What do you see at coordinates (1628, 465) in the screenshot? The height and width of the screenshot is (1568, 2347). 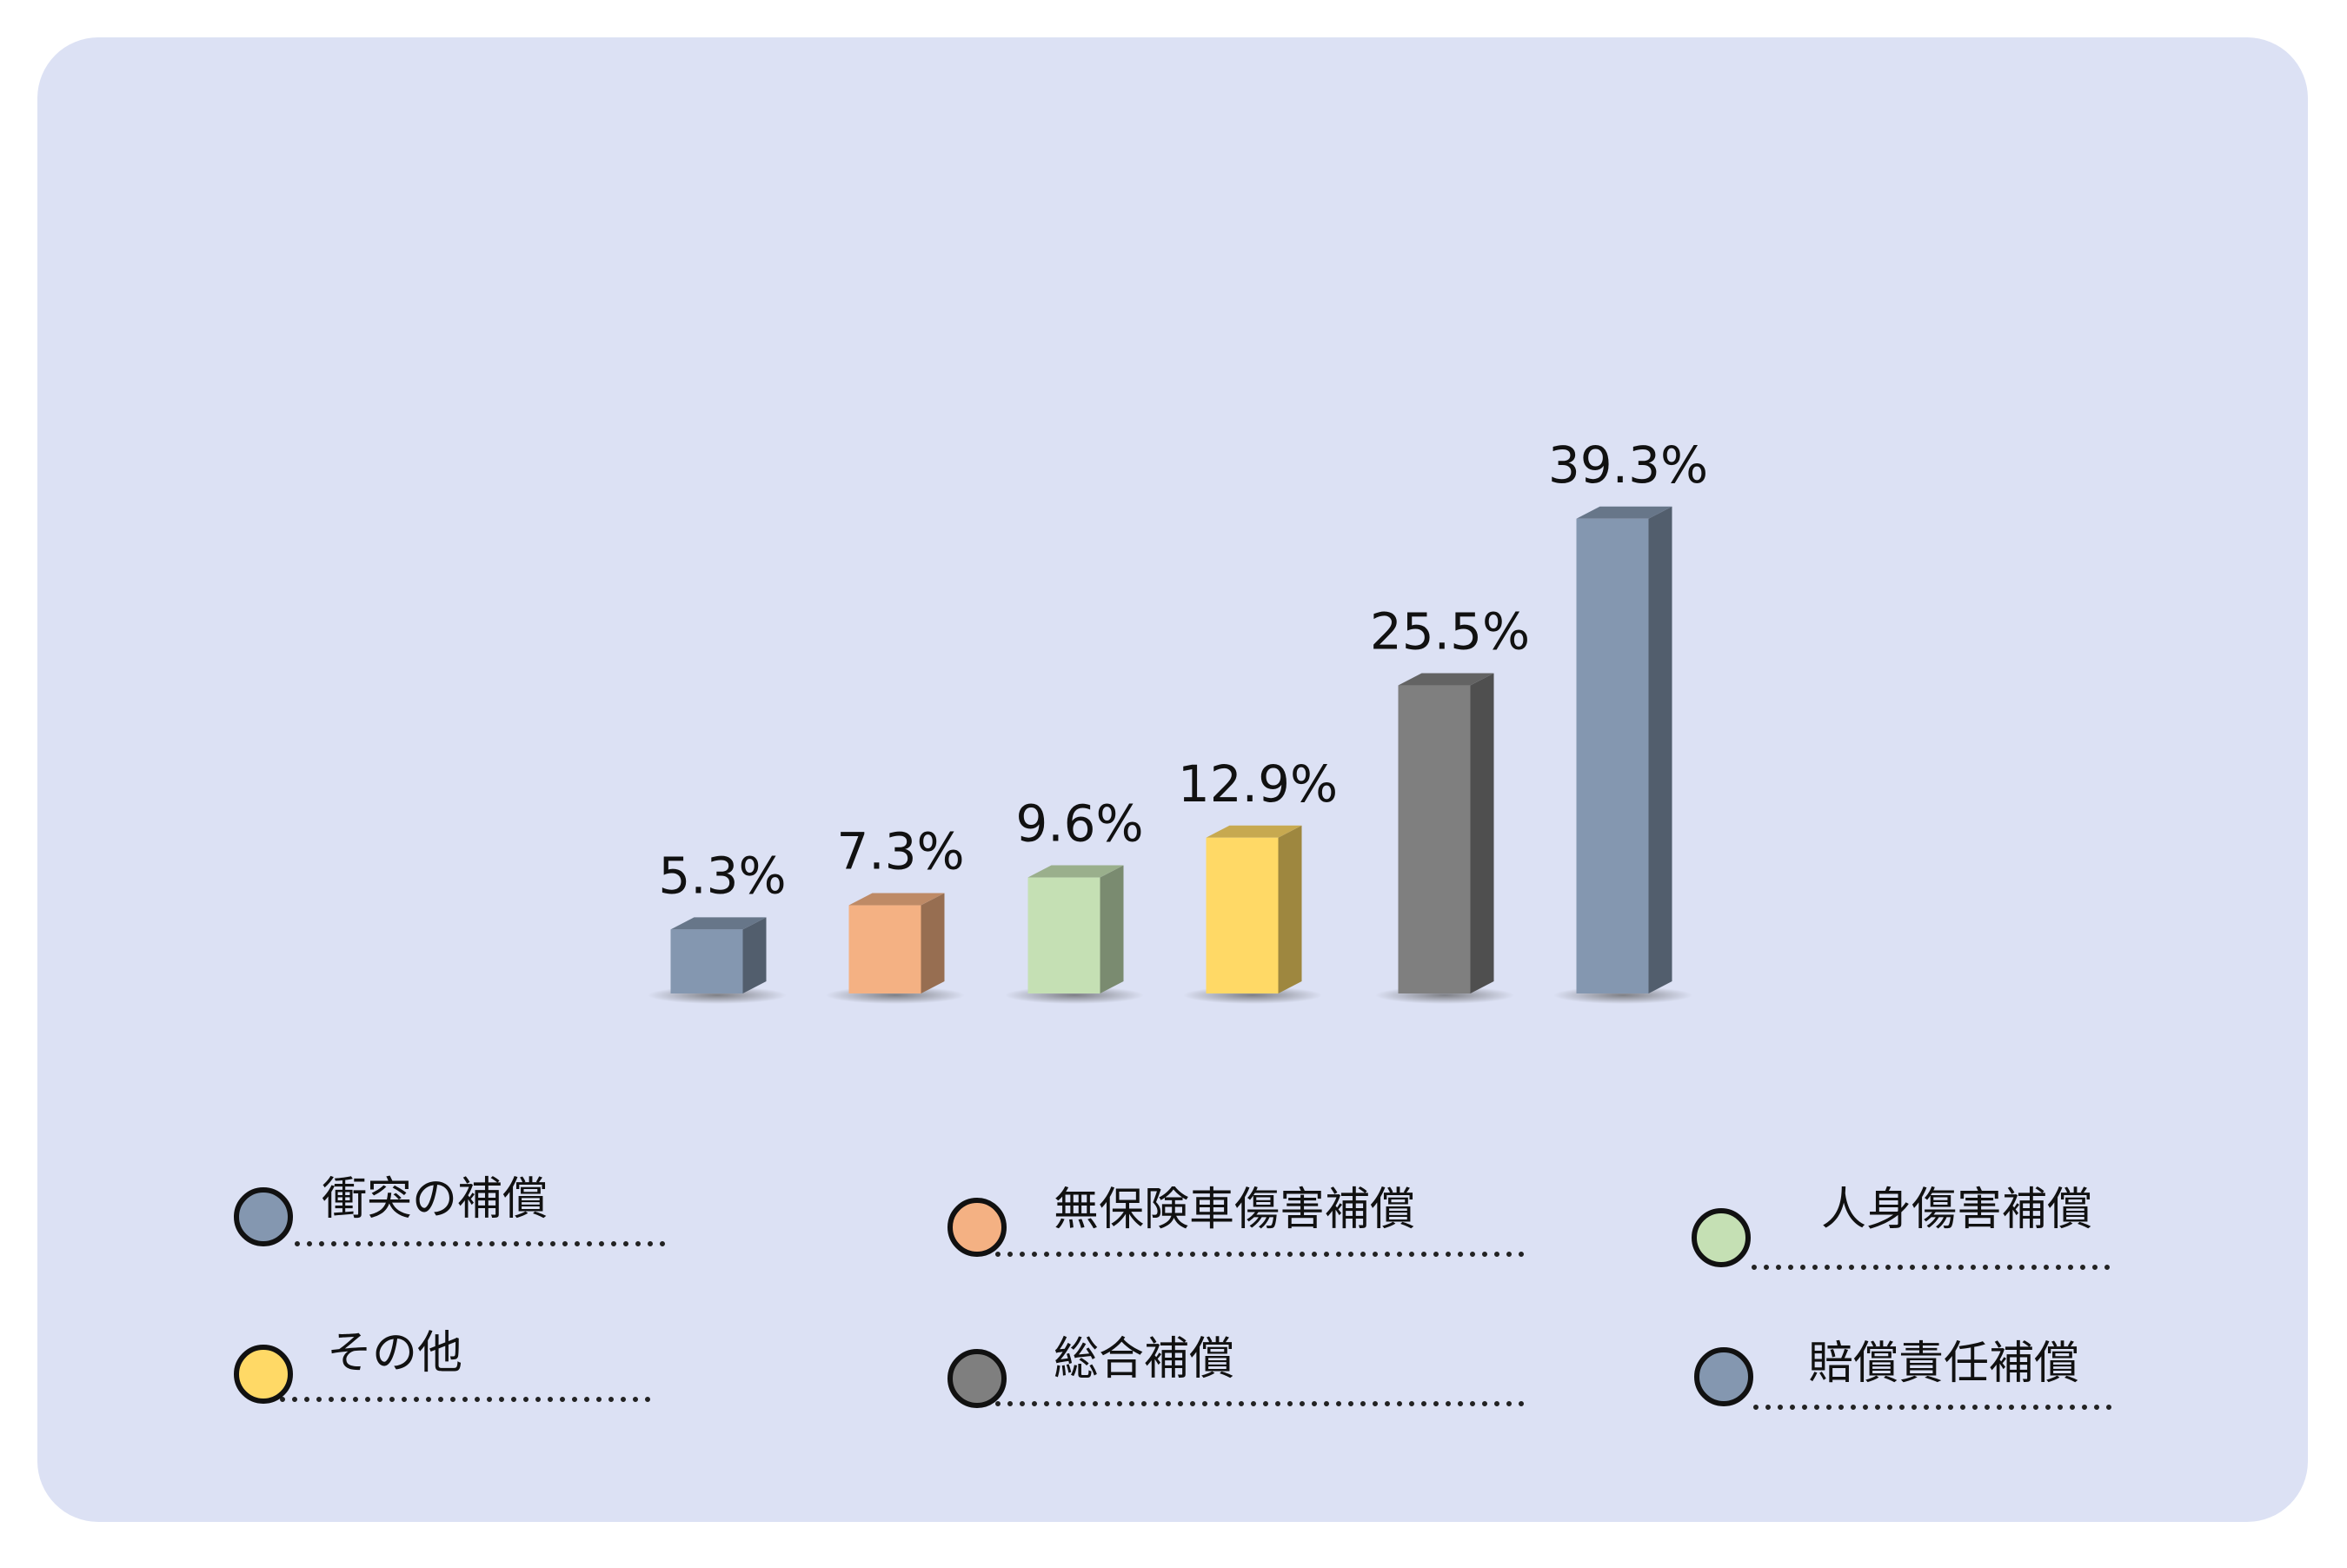 I see `value-label: 39.3%` at bounding box center [1628, 465].